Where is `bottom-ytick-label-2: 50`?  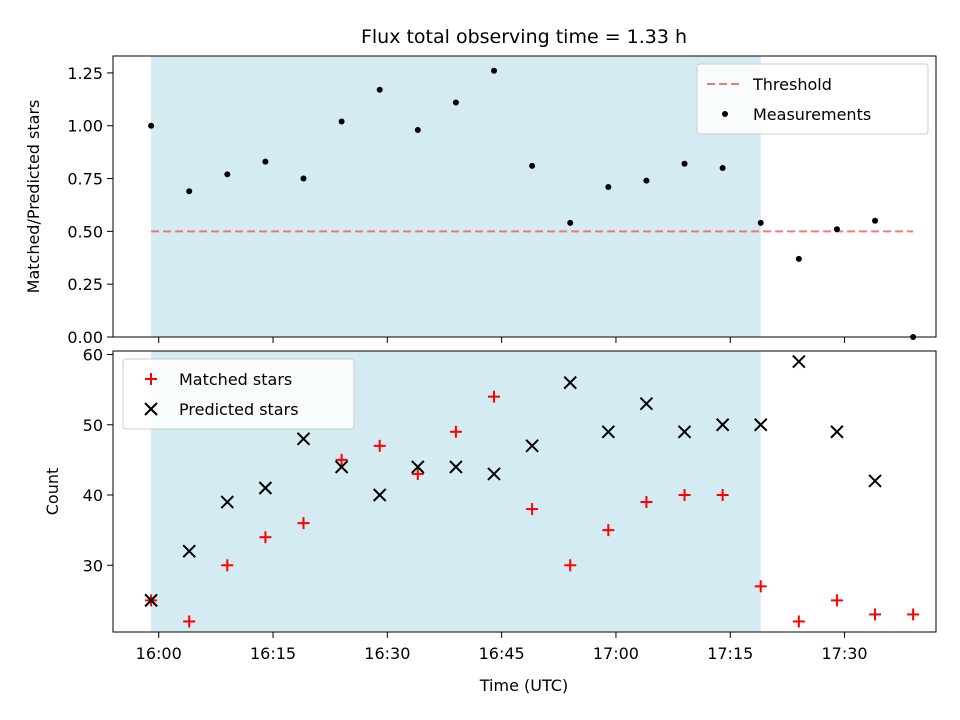
bottom-ytick-label-2: 50 is located at coordinates (93, 425).